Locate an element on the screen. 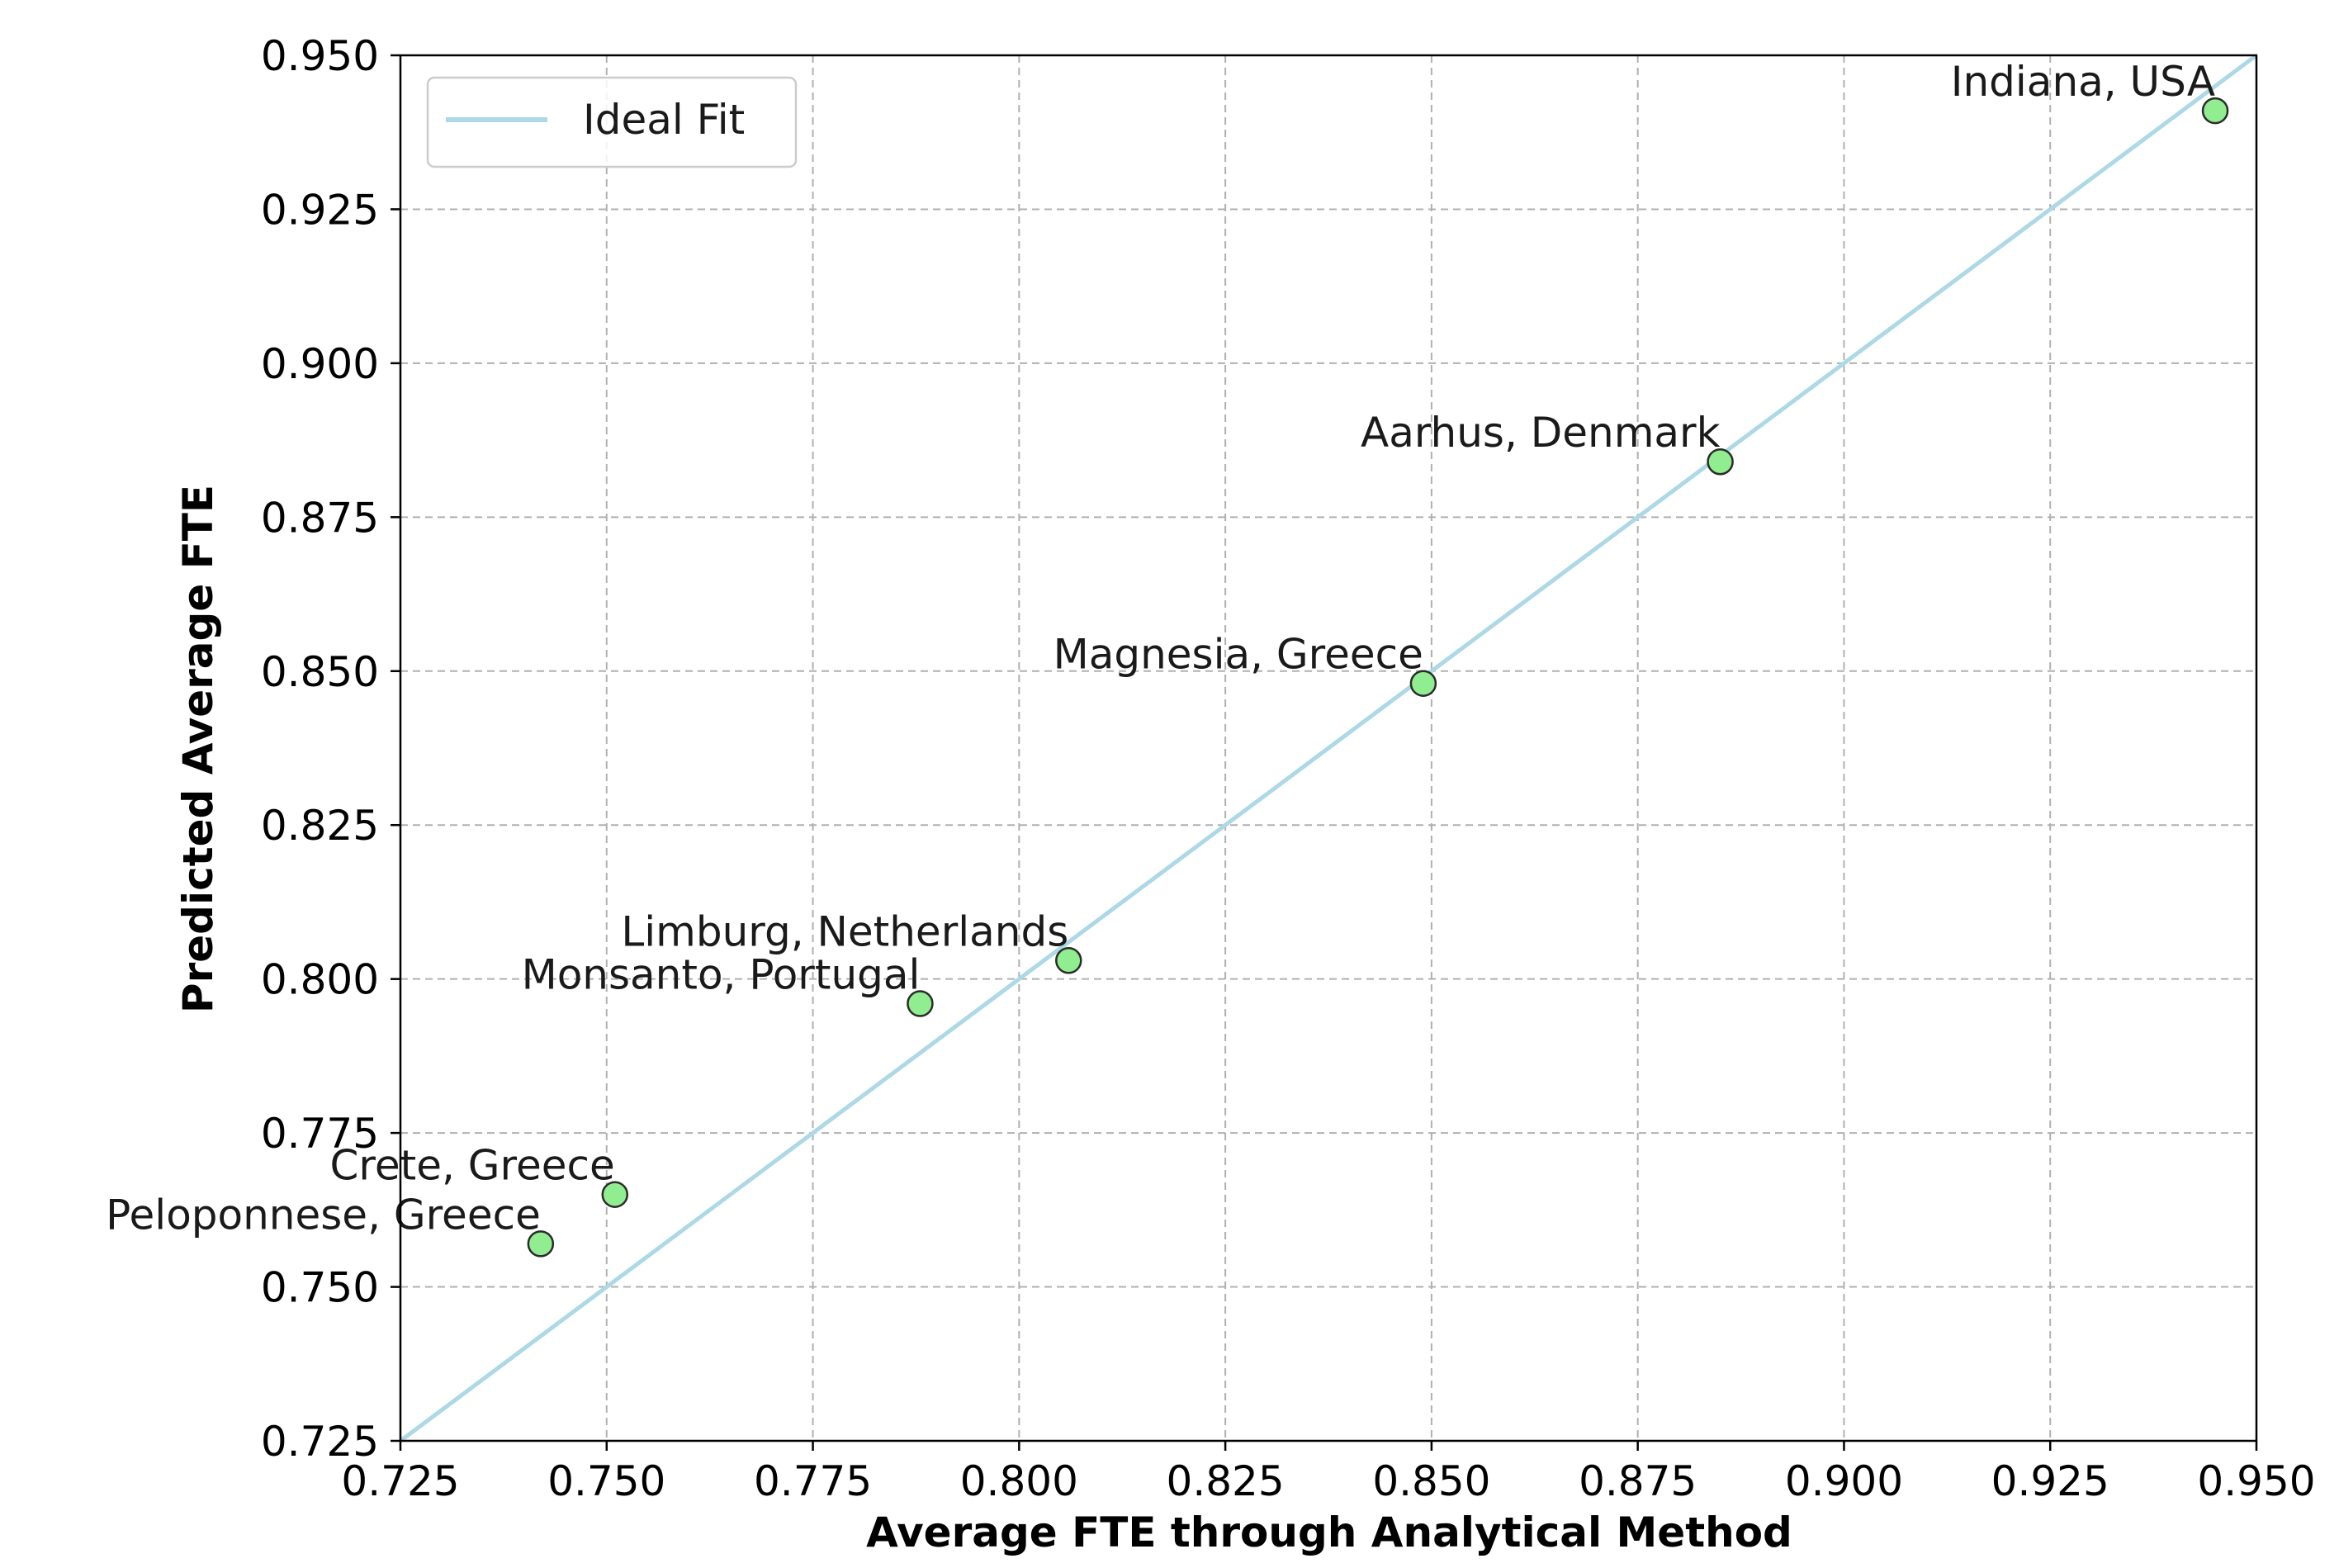  y-tick-label: 0.900 is located at coordinates (320, 364).